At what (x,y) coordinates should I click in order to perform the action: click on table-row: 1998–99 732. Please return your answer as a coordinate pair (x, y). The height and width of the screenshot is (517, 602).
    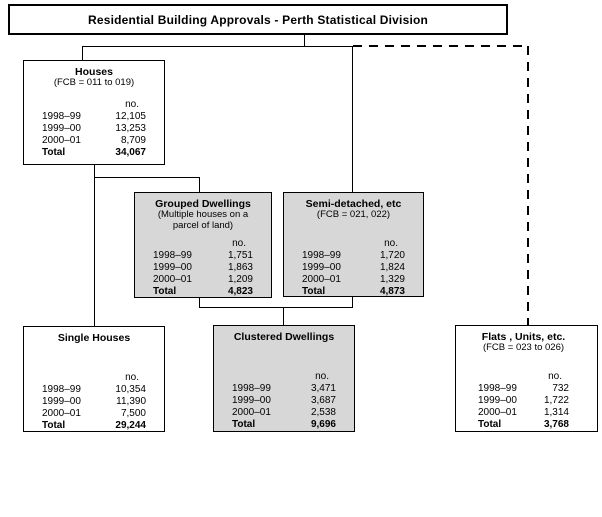
    Looking at the image, I should click on (523, 388).